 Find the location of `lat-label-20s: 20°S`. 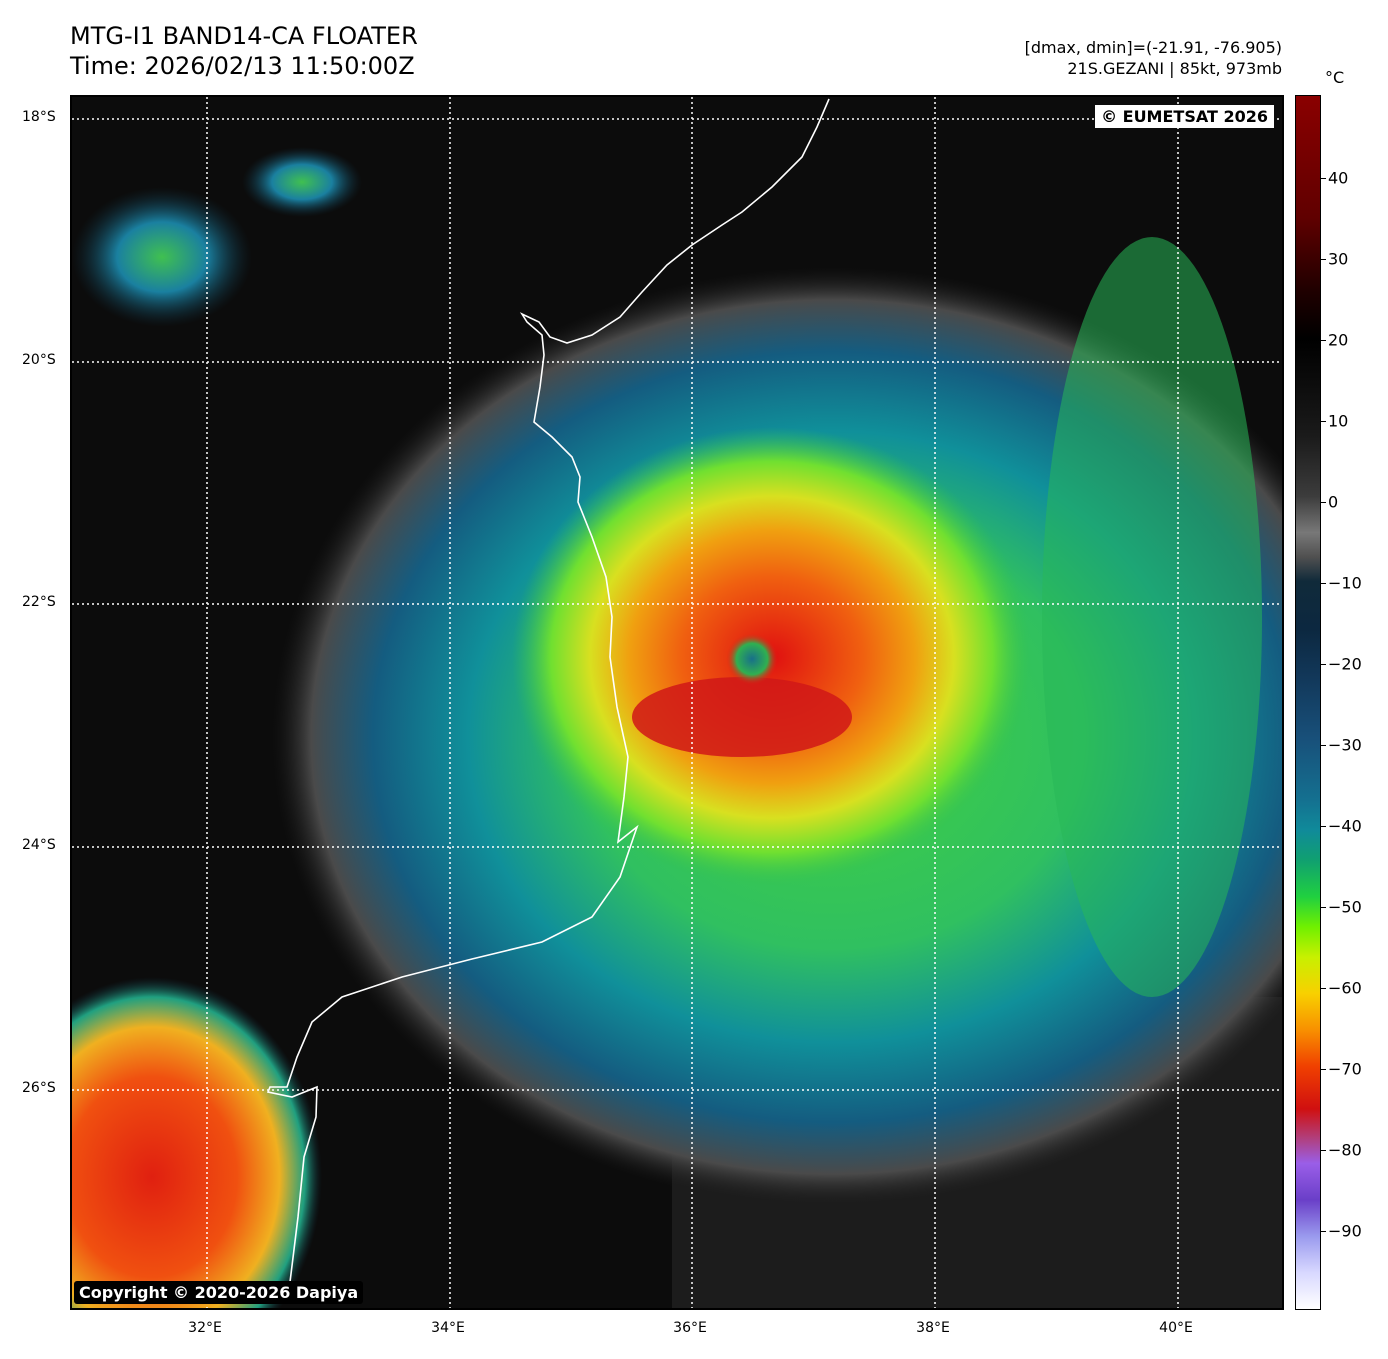

lat-label-20s: 20°S is located at coordinates (39, 360).